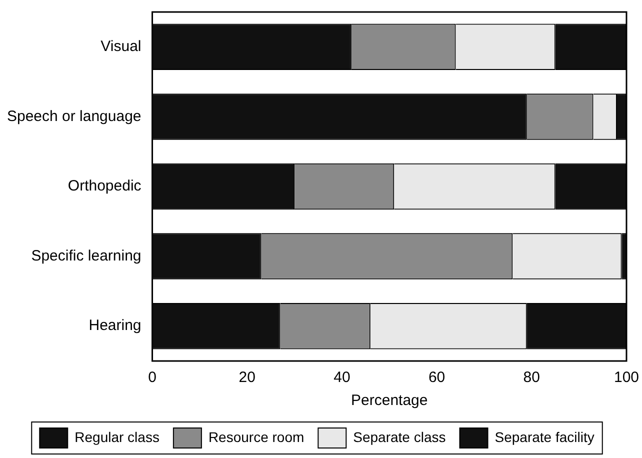  What do you see at coordinates (105, 186) in the screenshot?
I see `y-tick-label: Orthopedic` at bounding box center [105, 186].